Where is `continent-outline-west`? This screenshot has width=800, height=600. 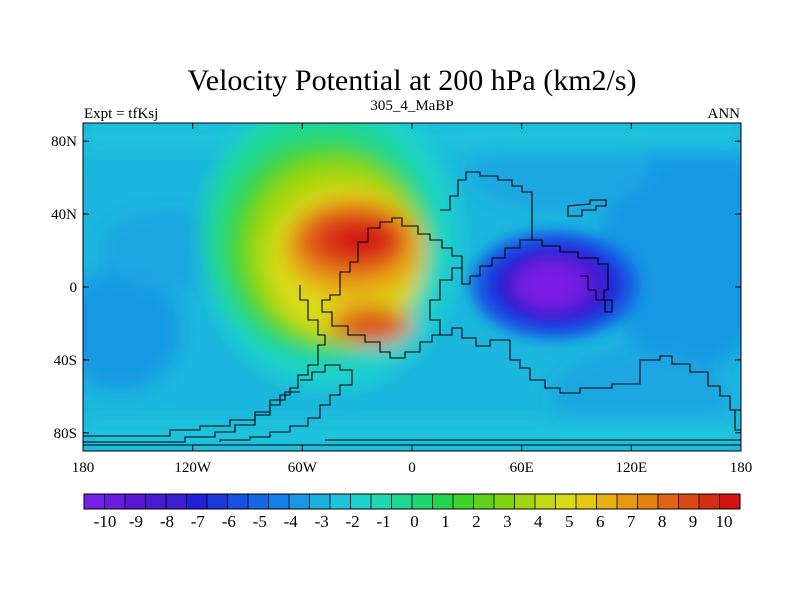
continent-outline-west is located at coordinates (204, 364).